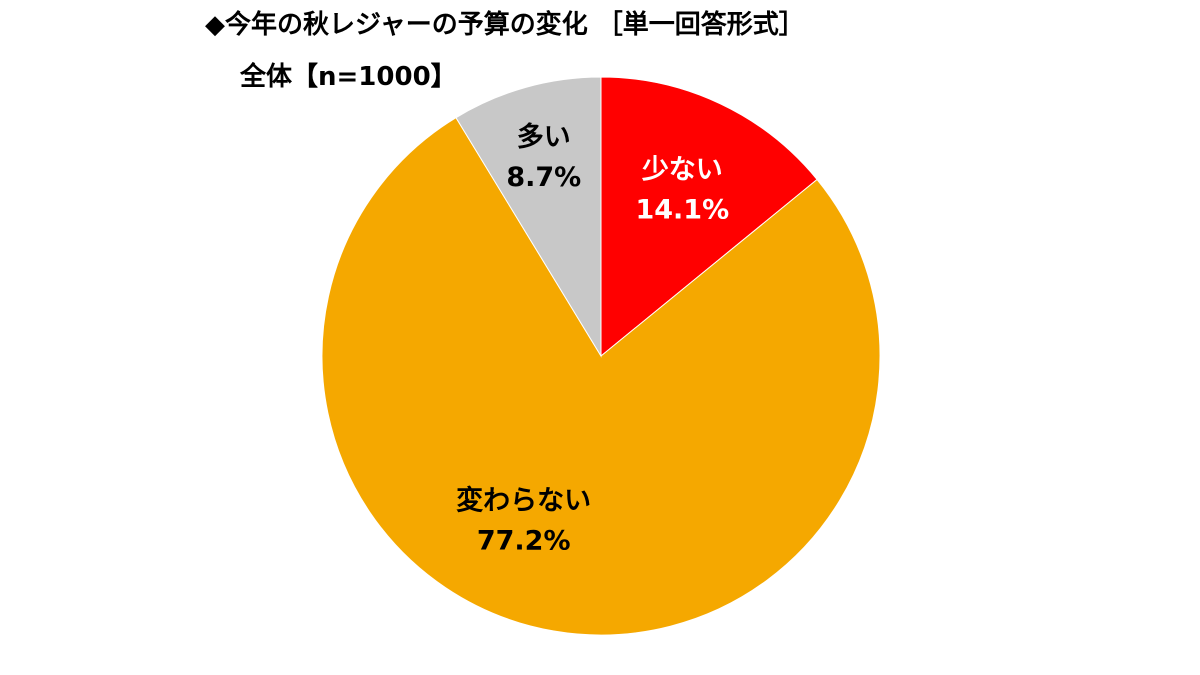  Describe the element at coordinates (348, 77) in the screenshot. I see `chart-subtitle: 全体【n=1000】` at that location.